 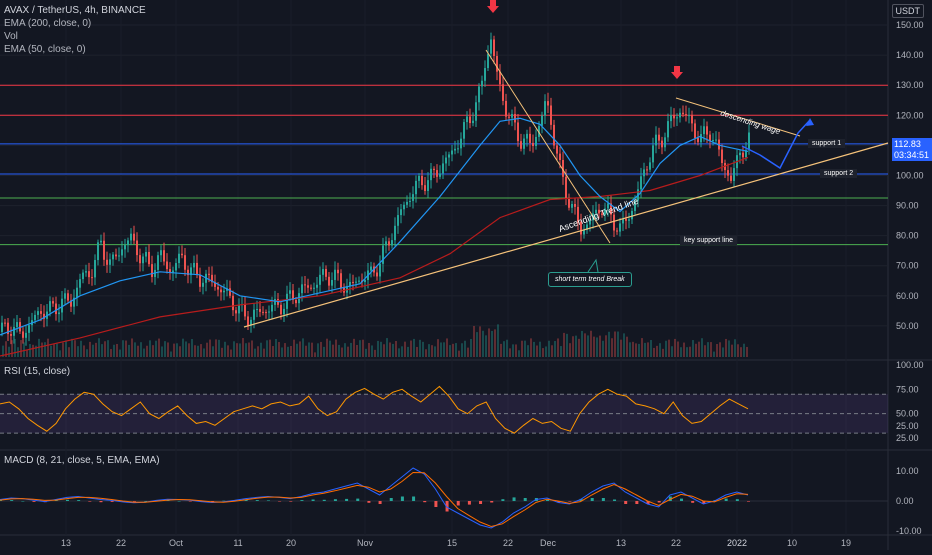 I want to click on indicator-ema200: EMA (200, close, 0), so click(x=48, y=23).